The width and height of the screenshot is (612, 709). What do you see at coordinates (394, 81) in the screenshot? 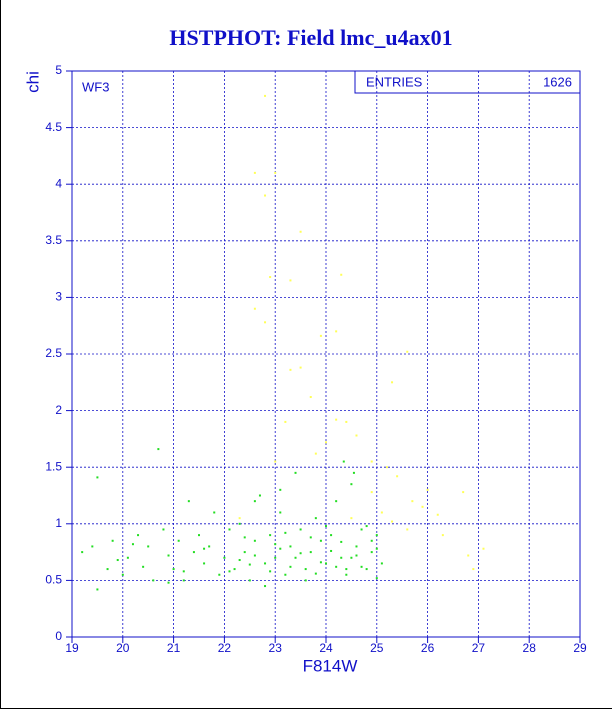
I see `stats-label: ENTRIES` at bounding box center [394, 81].